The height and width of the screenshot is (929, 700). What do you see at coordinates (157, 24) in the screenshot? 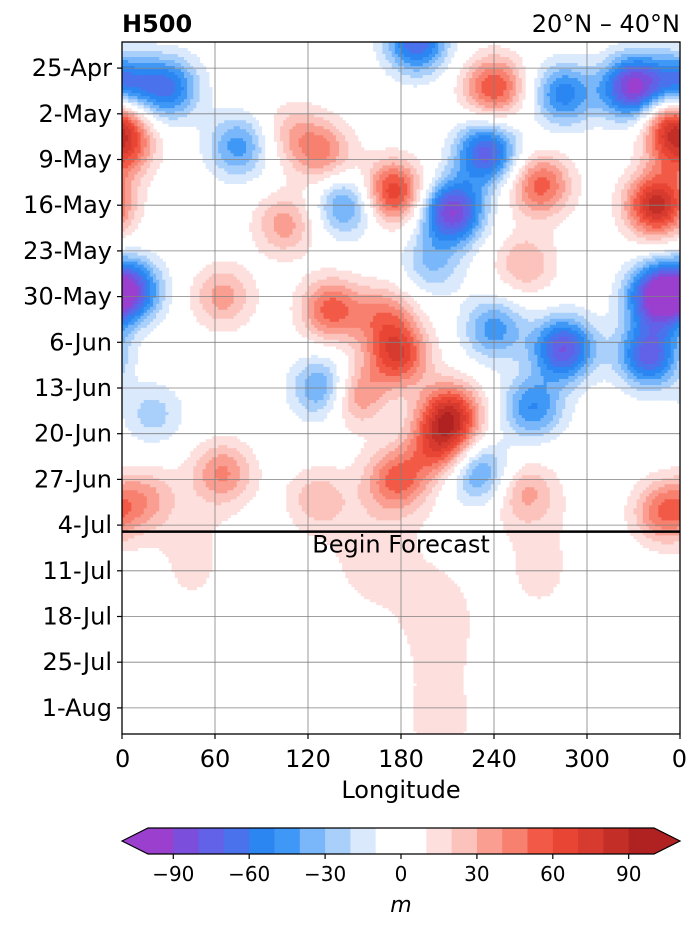
I see `chart-title: H500` at bounding box center [157, 24].